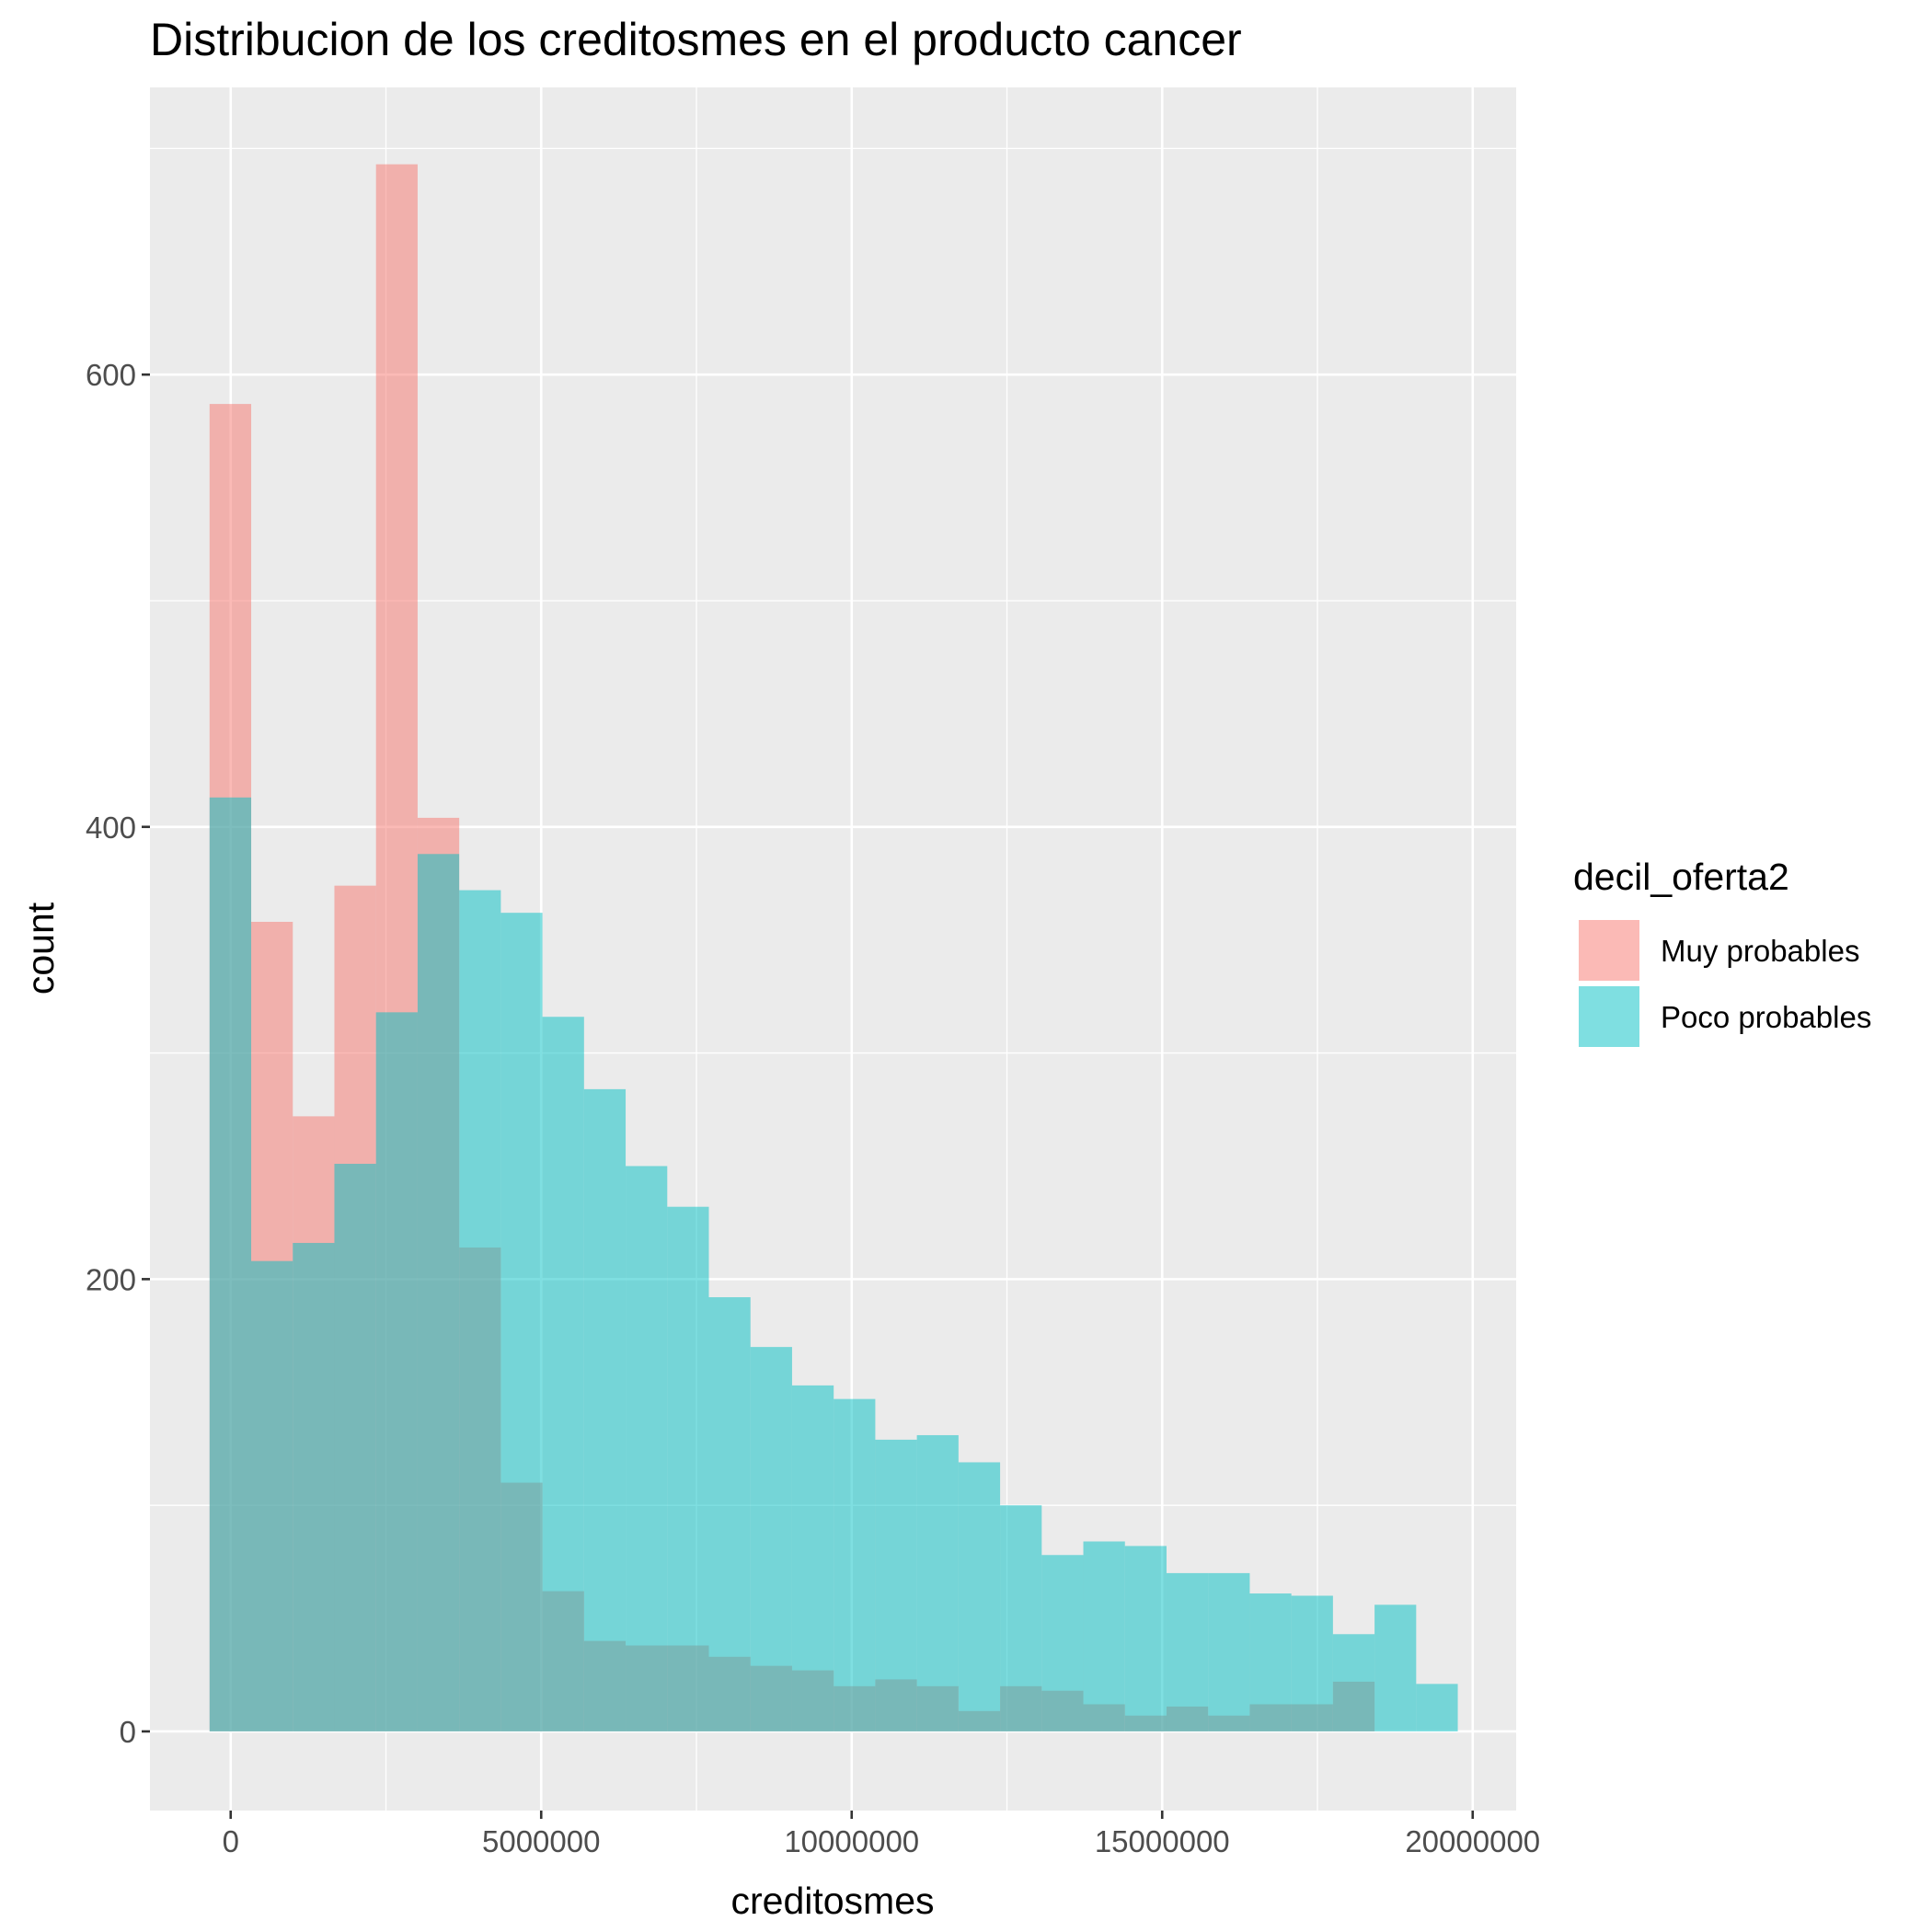 This screenshot has width=1932, height=1932. I want to click on x-tick-label: 0, so click(231, 1841).